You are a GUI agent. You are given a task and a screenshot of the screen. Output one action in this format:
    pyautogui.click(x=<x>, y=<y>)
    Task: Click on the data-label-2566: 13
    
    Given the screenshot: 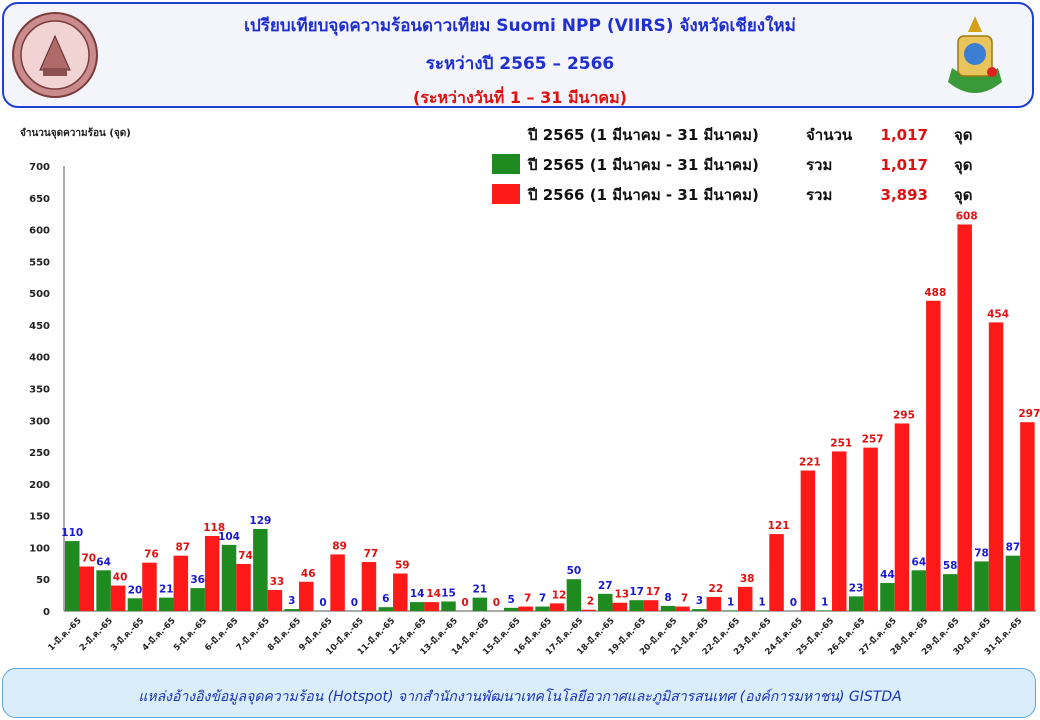 What is the action you would take?
    pyautogui.click(x=621, y=595)
    